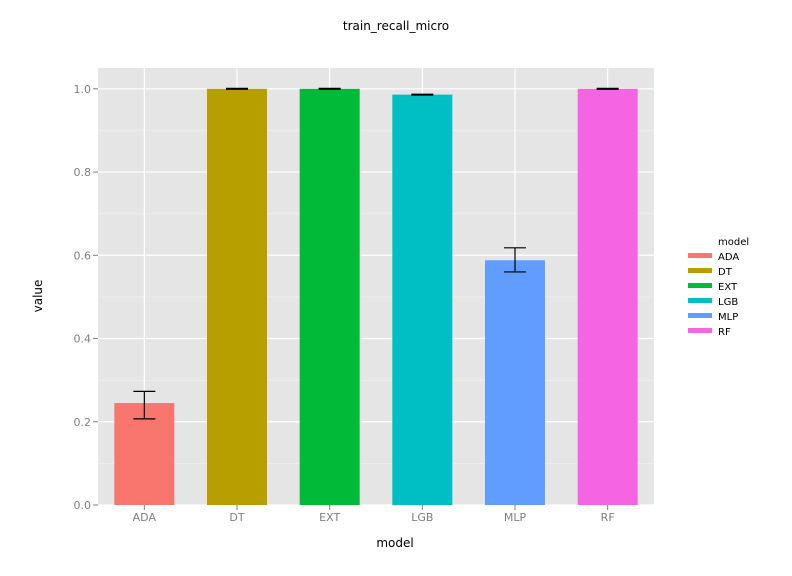 This screenshot has width=792, height=576. What do you see at coordinates (396, 26) in the screenshot?
I see `chart-title: train_recall_micro` at bounding box center [396, 26].